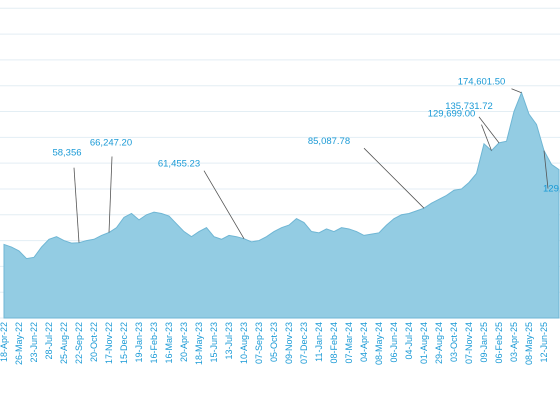  I want to click on x-tick-label: 20-Oct-22, so click(94, 342).